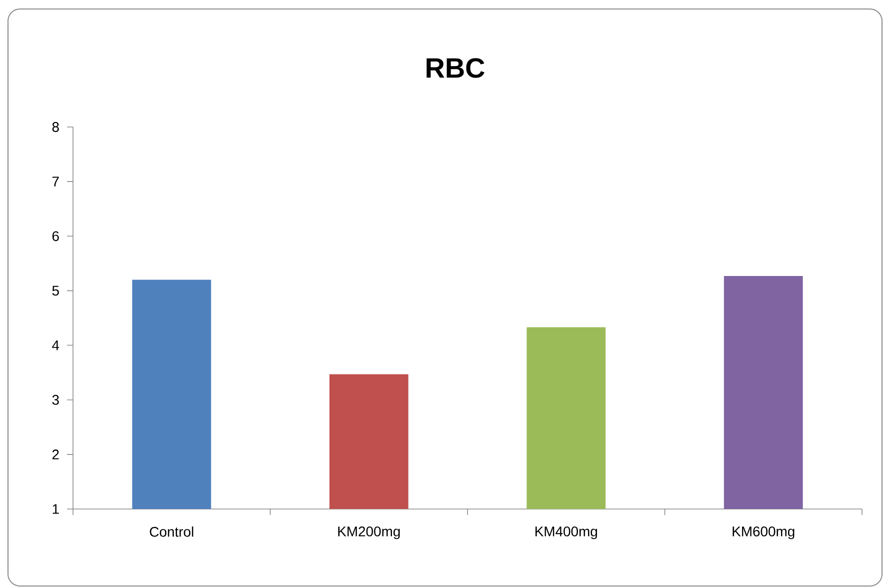 The width and height of the screenshot is (883, 587). I want to click on y-tick-label: 1, so click(55, 509).